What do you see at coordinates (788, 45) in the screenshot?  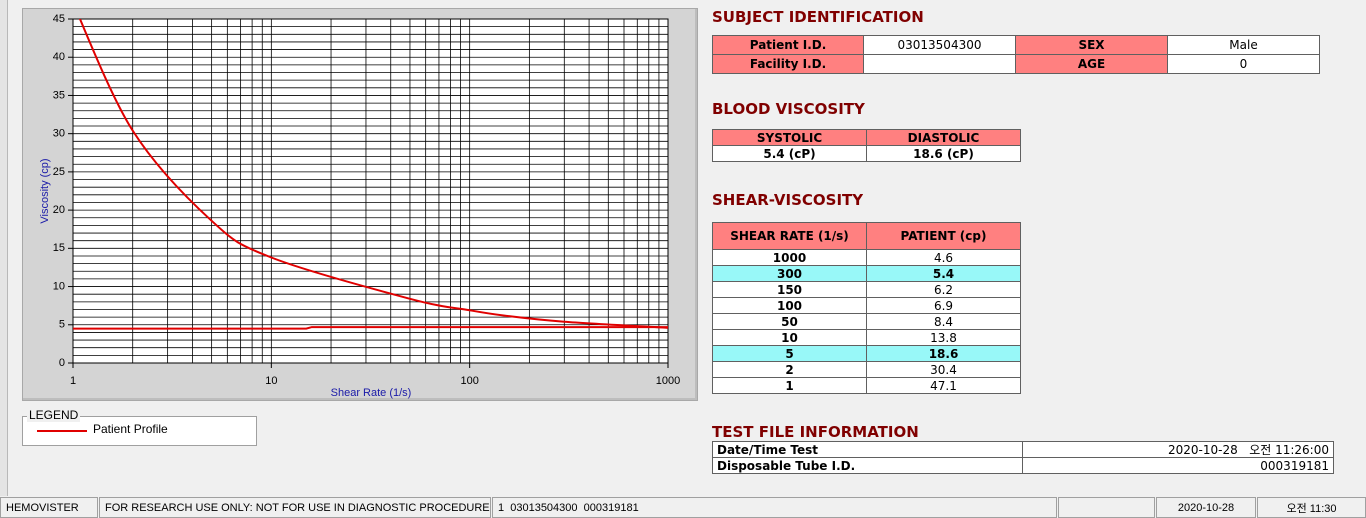 I see `field-label: Patient I.D.` at bounding box center [788, 45].